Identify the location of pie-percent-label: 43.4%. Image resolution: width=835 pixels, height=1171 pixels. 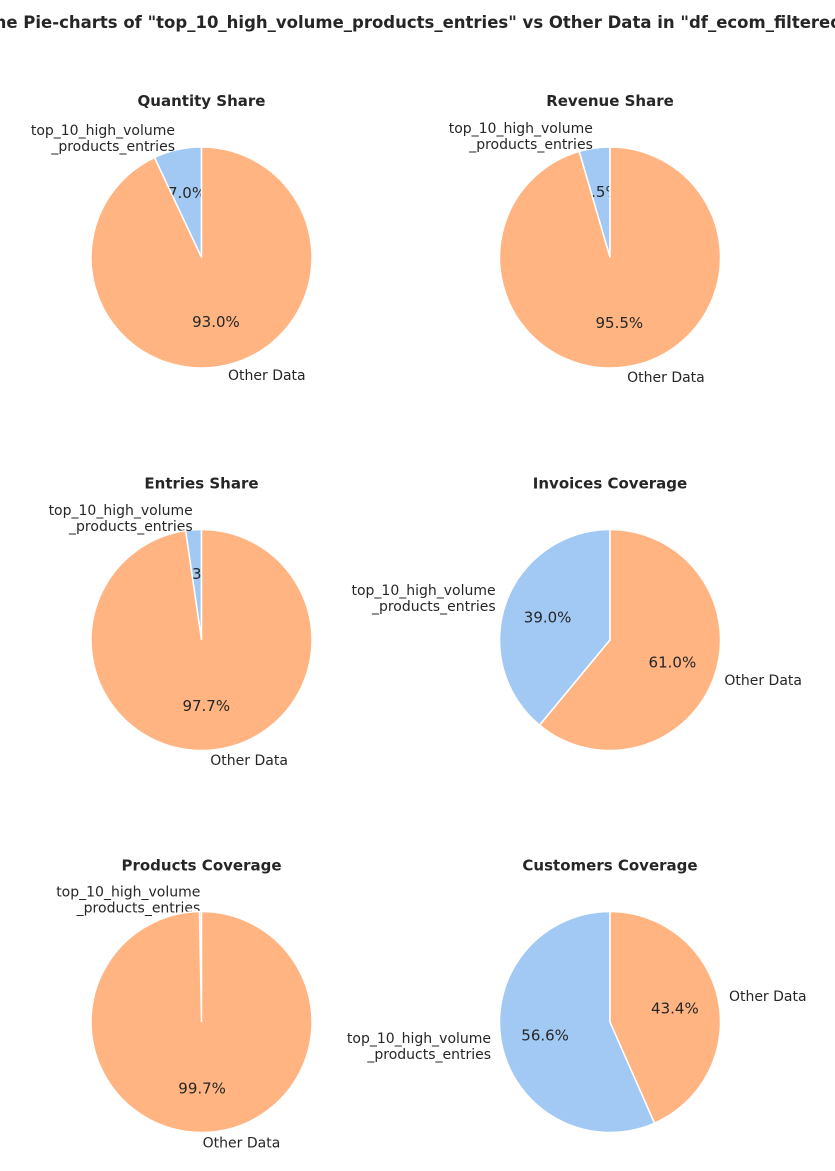
(675, 1008).